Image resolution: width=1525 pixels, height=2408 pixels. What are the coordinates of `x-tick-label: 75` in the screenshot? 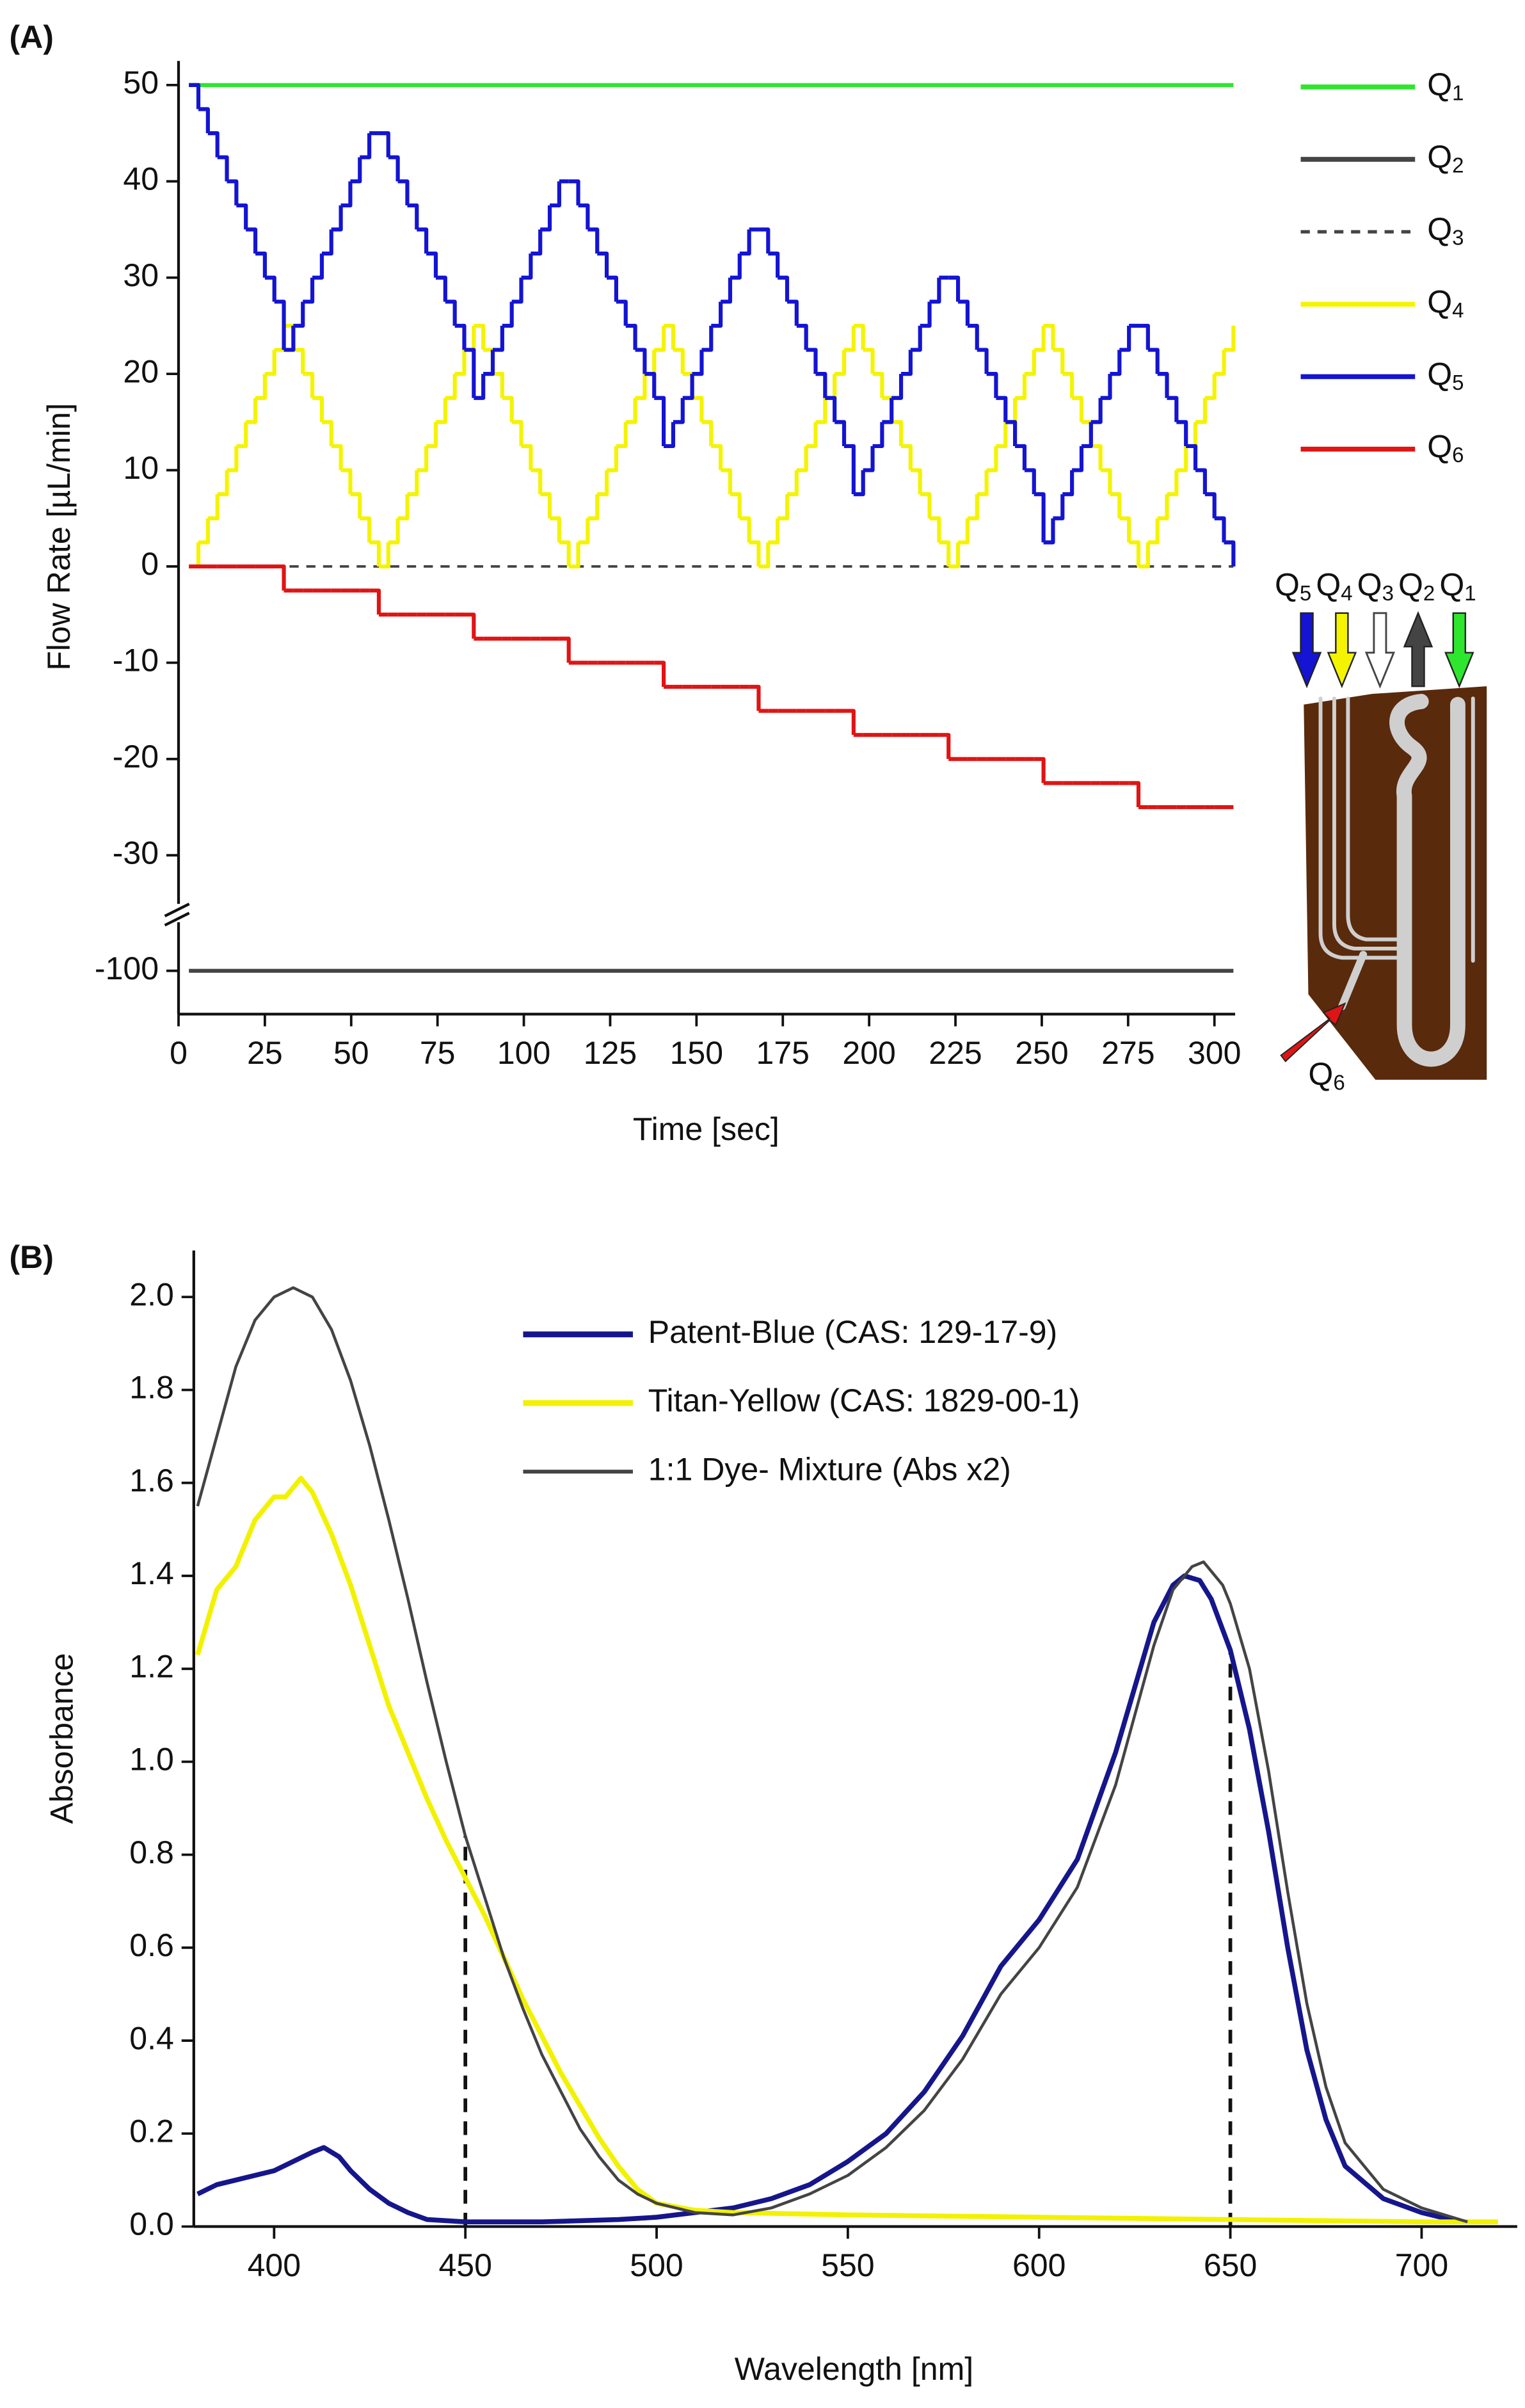 It's located at (438, 1053).